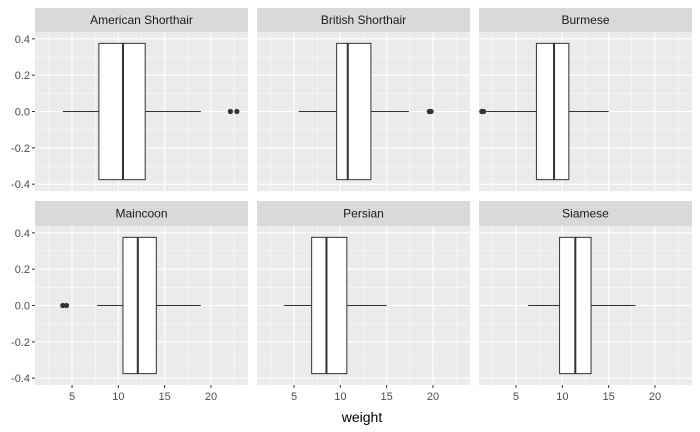  What do you see at coordinates (141, 99) in the screenshot?
I see `panel-american-shorthair: American Shorthair` at bounding box center [141, 99].